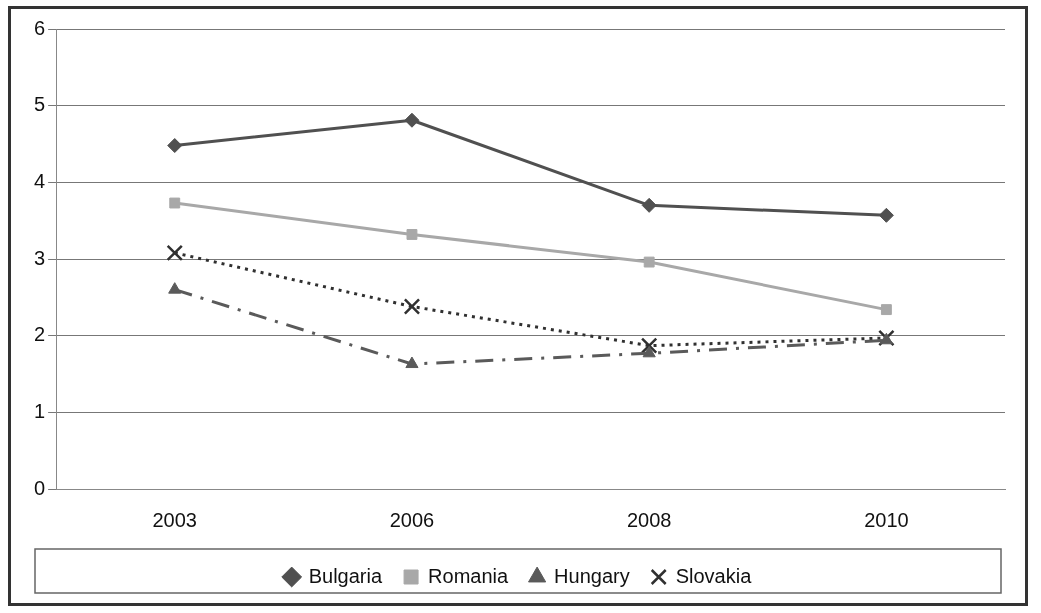  Describe the element at coordinates (345, 575) in the screenshot. I see `legend-label: Bulgaria` at that location.